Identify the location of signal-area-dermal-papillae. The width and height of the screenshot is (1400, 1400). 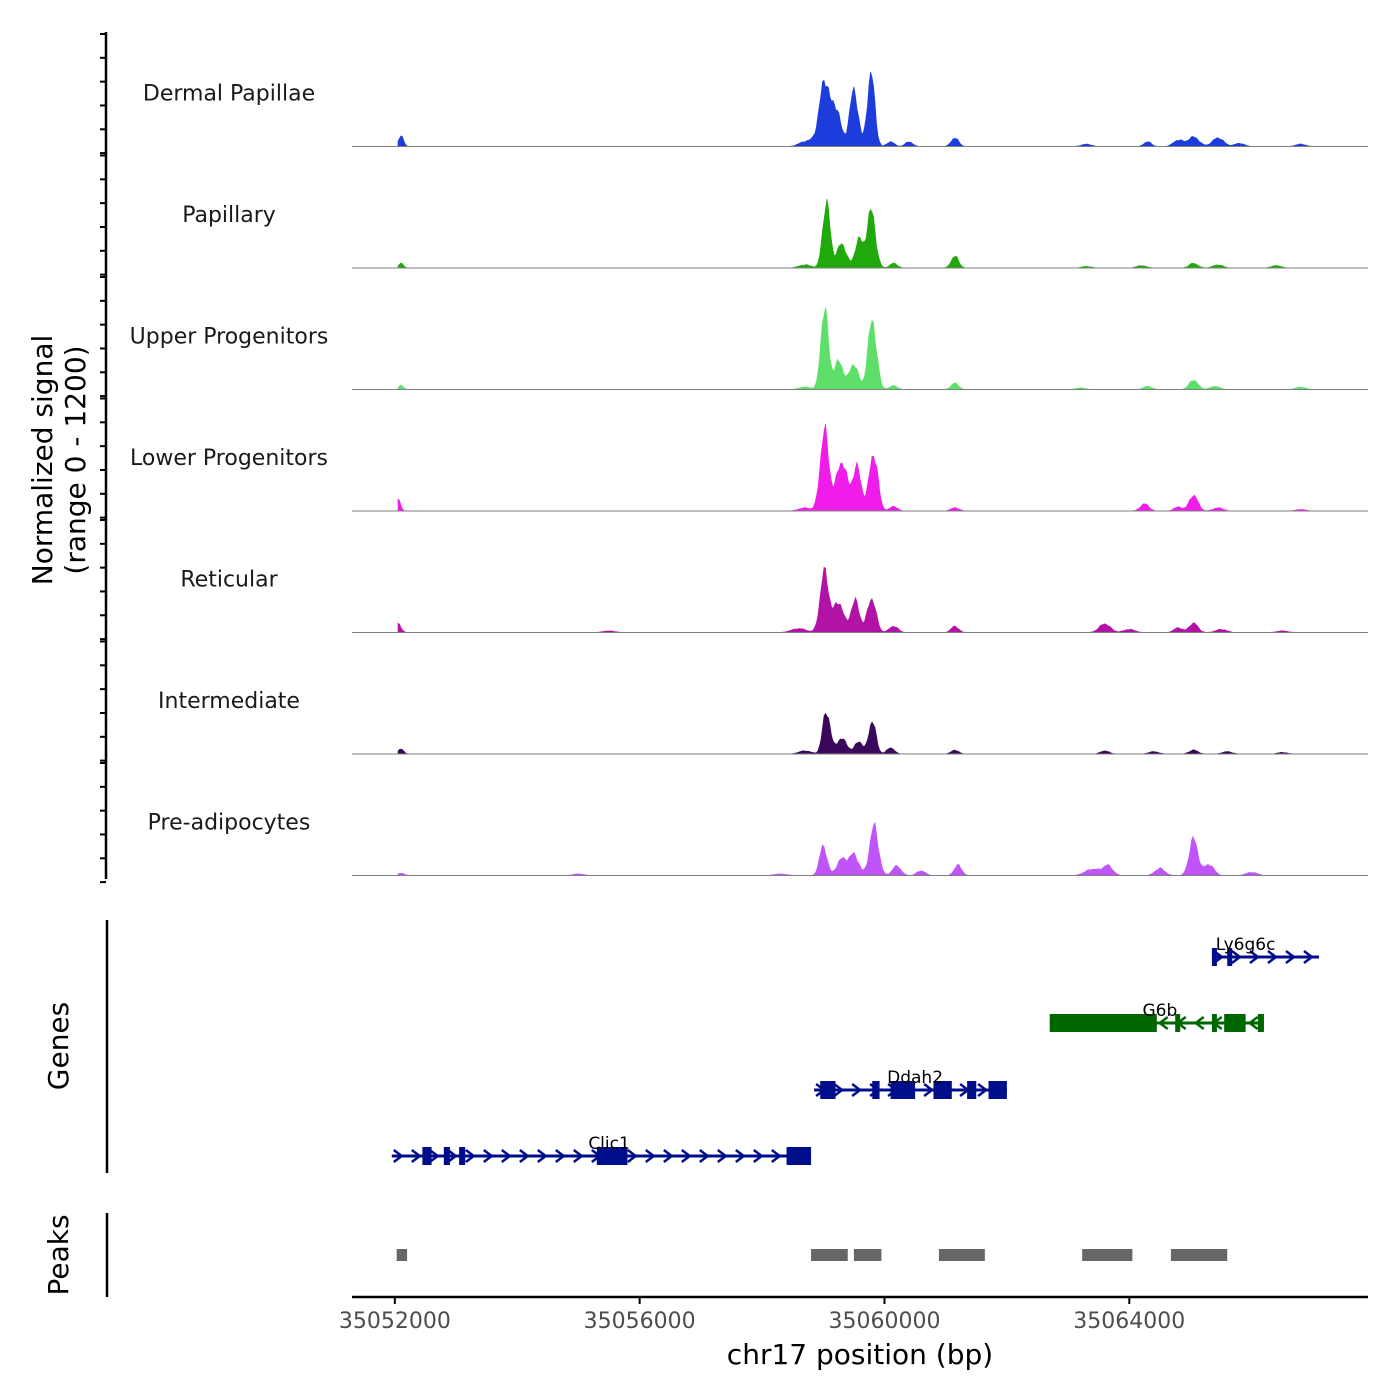
(860, 109).